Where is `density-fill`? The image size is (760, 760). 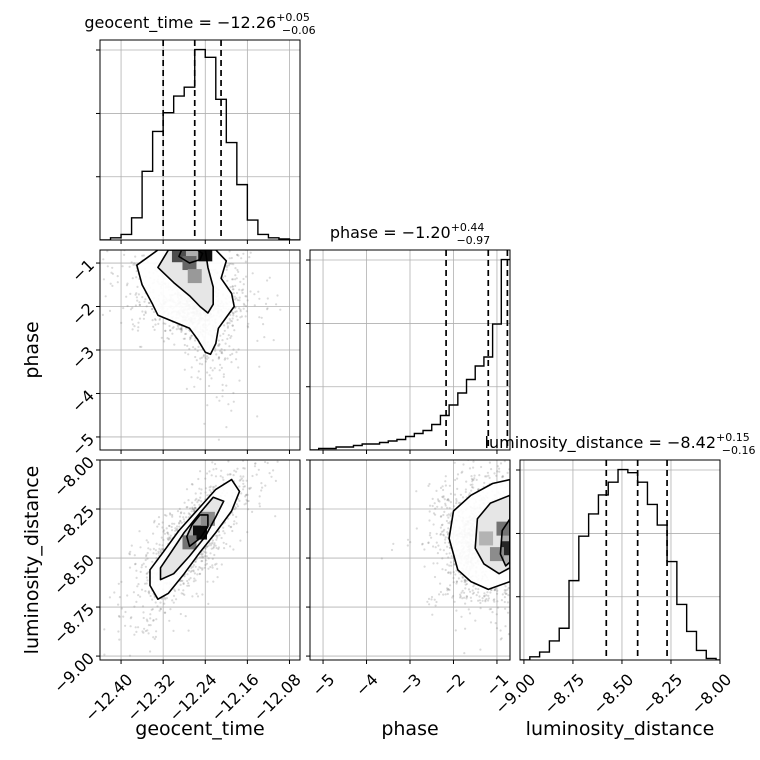 density-fill is located at coordinates (185, 281).